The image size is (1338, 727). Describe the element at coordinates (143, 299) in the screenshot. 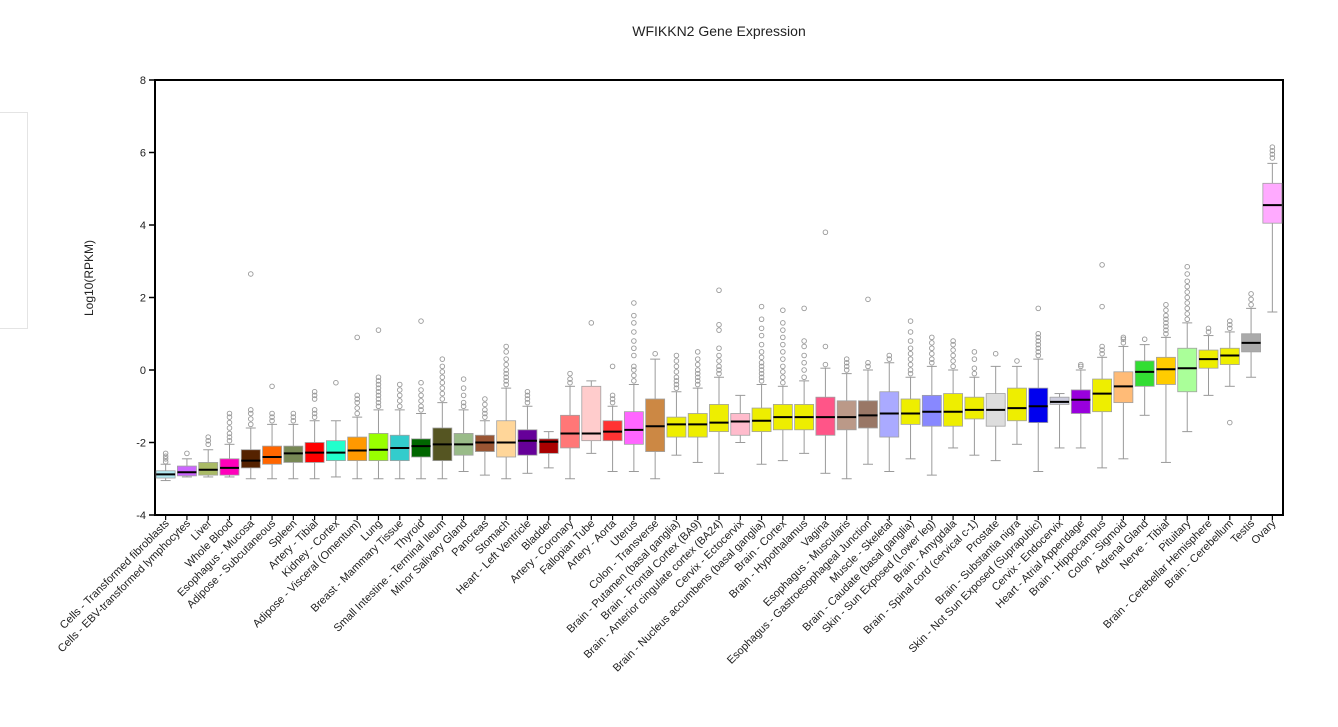

I see `y-tick-label: 2` at that location.